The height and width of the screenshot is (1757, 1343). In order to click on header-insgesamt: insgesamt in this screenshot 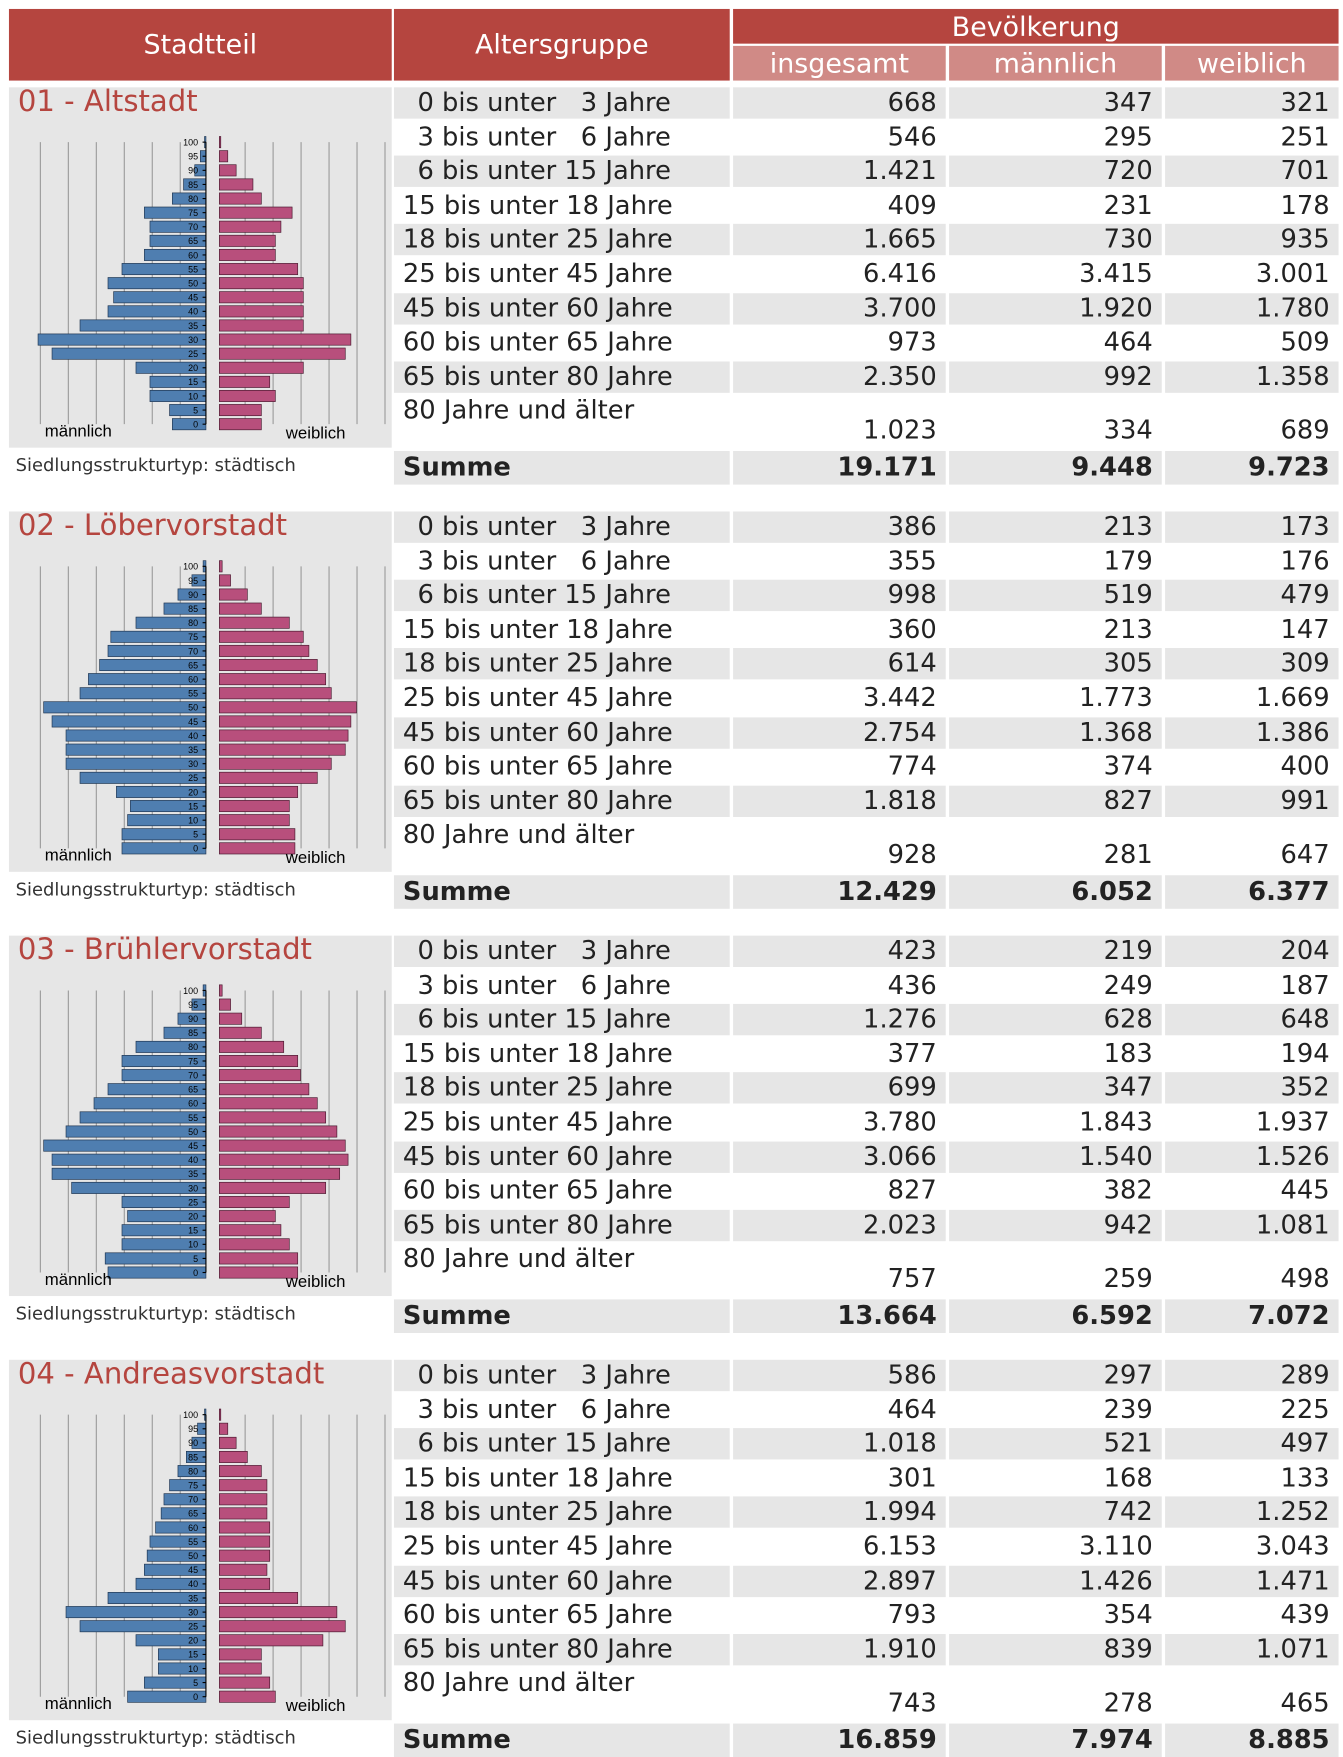, I will do `click(839, 63)`.